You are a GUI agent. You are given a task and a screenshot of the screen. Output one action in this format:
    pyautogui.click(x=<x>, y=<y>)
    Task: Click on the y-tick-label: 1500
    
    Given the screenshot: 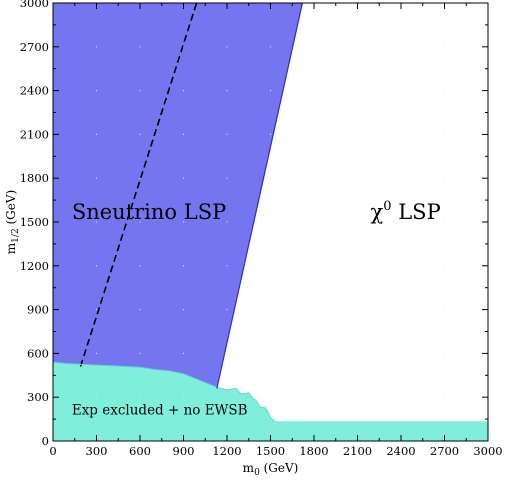 What is the action you would take?
    pyautogui.click(x=34, y=222)
    